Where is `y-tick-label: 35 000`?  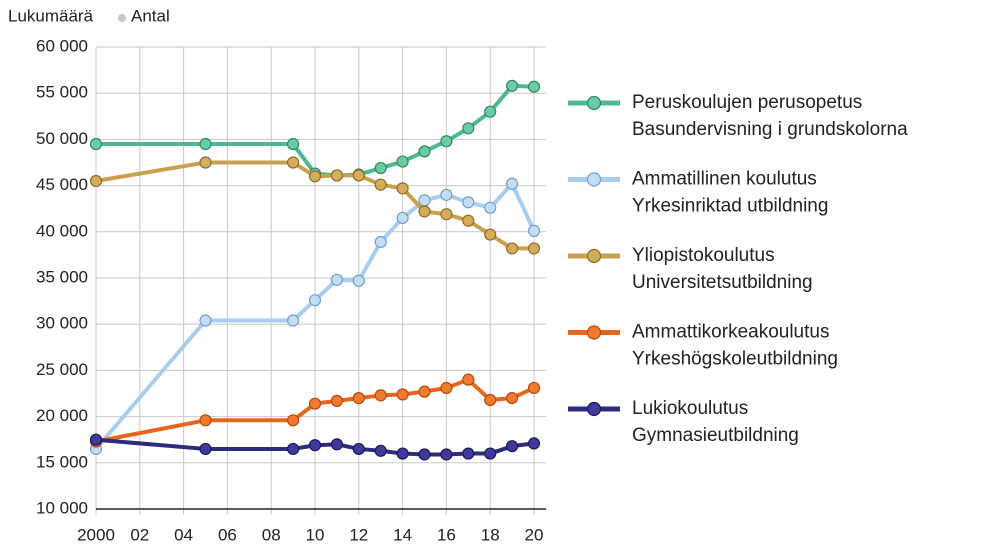
y-tick-label: 35 000 is located at coordinates (62, 276).